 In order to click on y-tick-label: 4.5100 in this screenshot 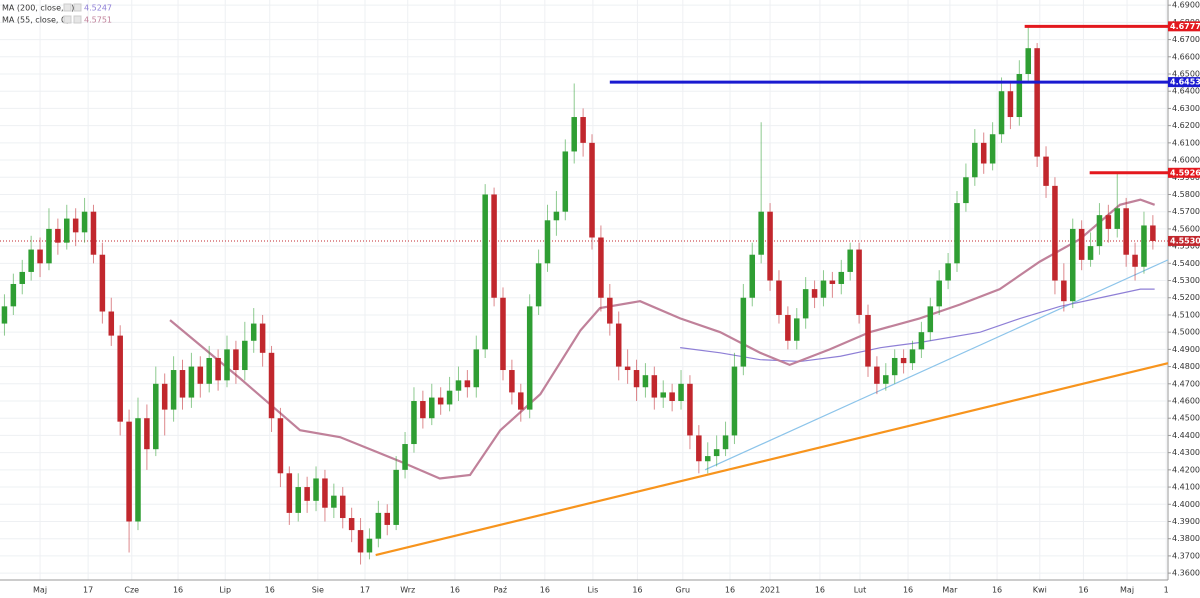, I will do `click(1186, 314)`.